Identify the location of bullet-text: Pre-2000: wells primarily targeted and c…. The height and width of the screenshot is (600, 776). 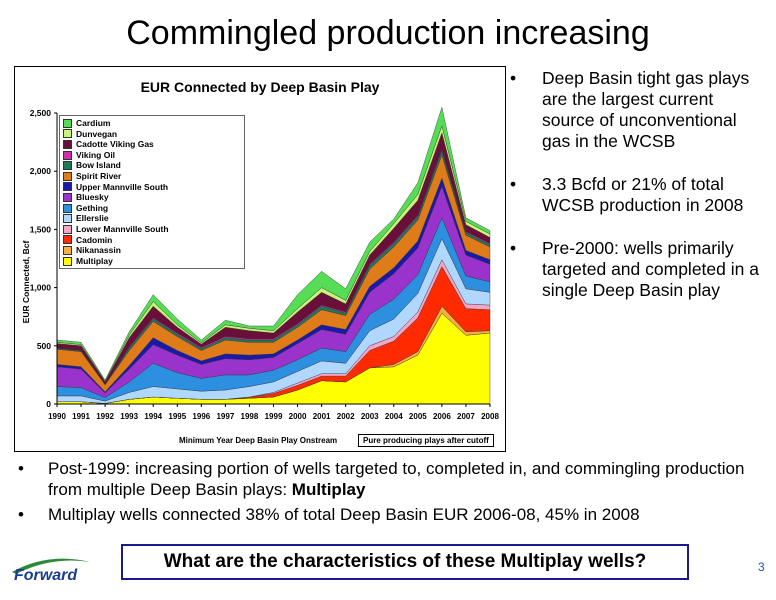
(650, 269).